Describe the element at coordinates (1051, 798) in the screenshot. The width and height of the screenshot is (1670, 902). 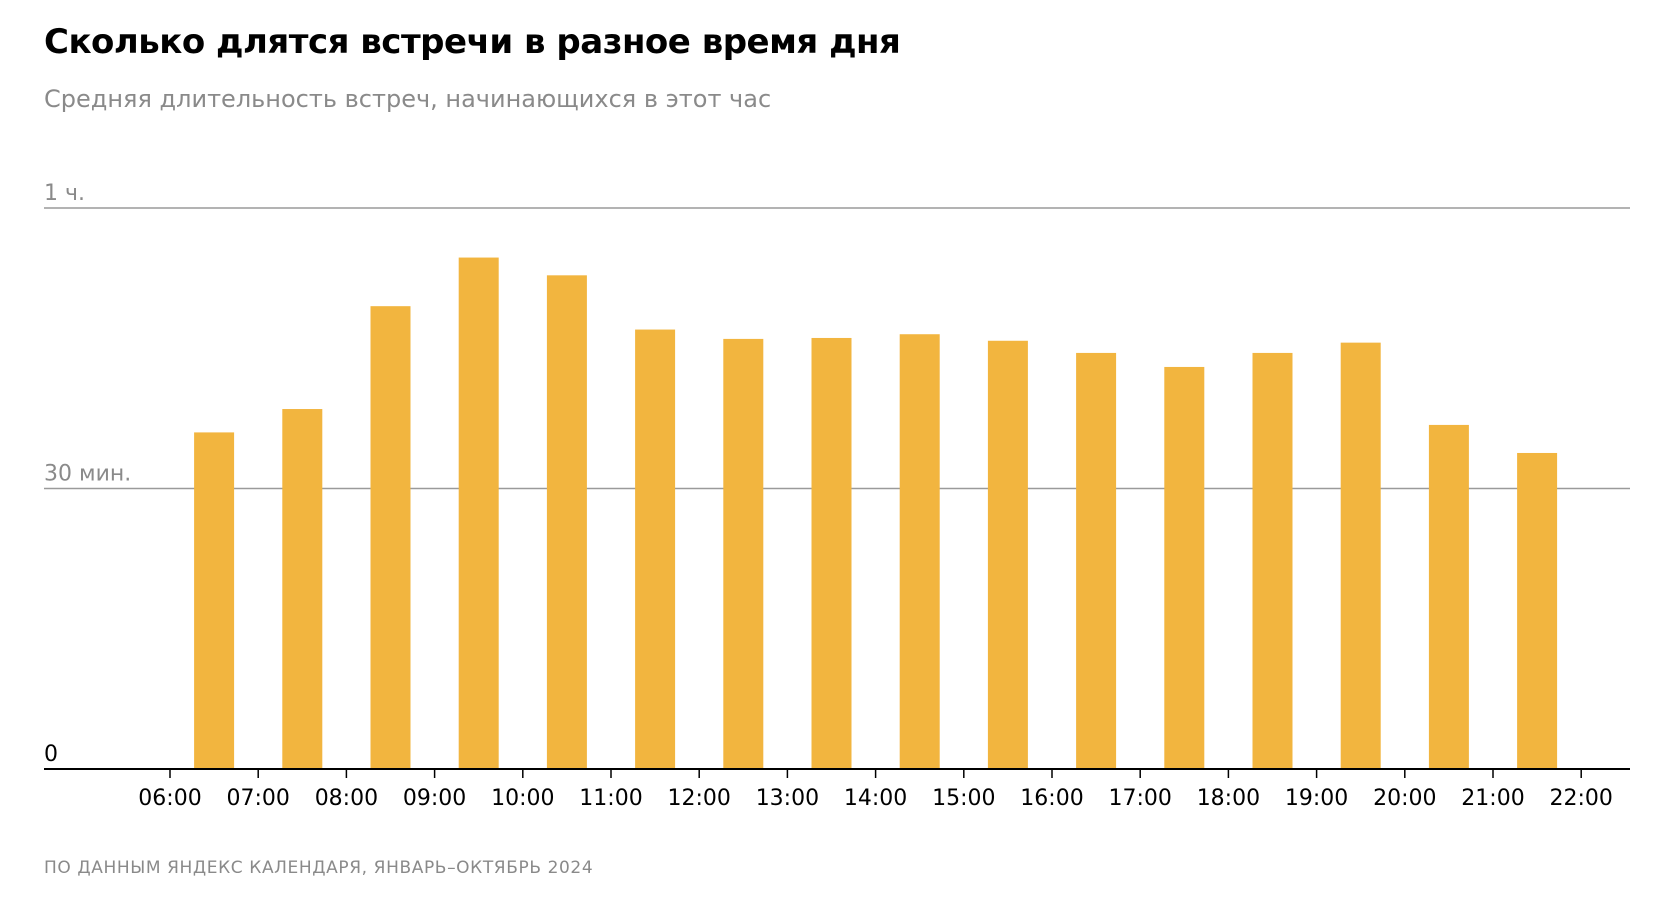
I see `x-tick-label: 16:00` at that location.